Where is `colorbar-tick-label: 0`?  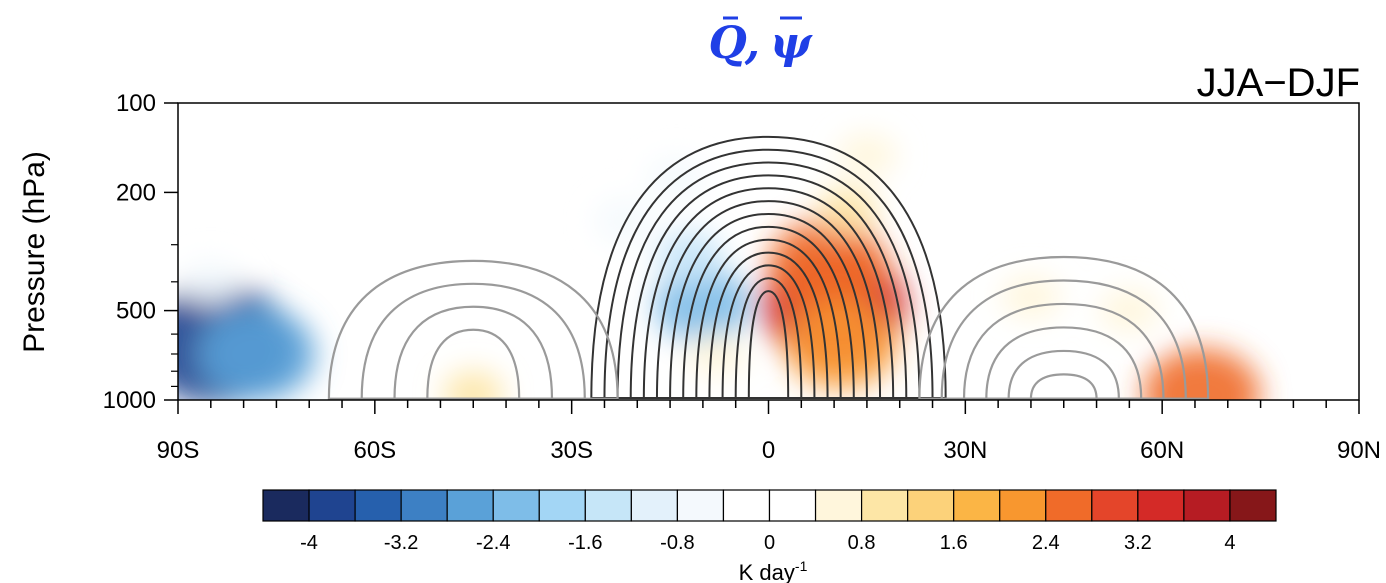
colorbar-tick-label: 0 is located at coordinates (769, 543).